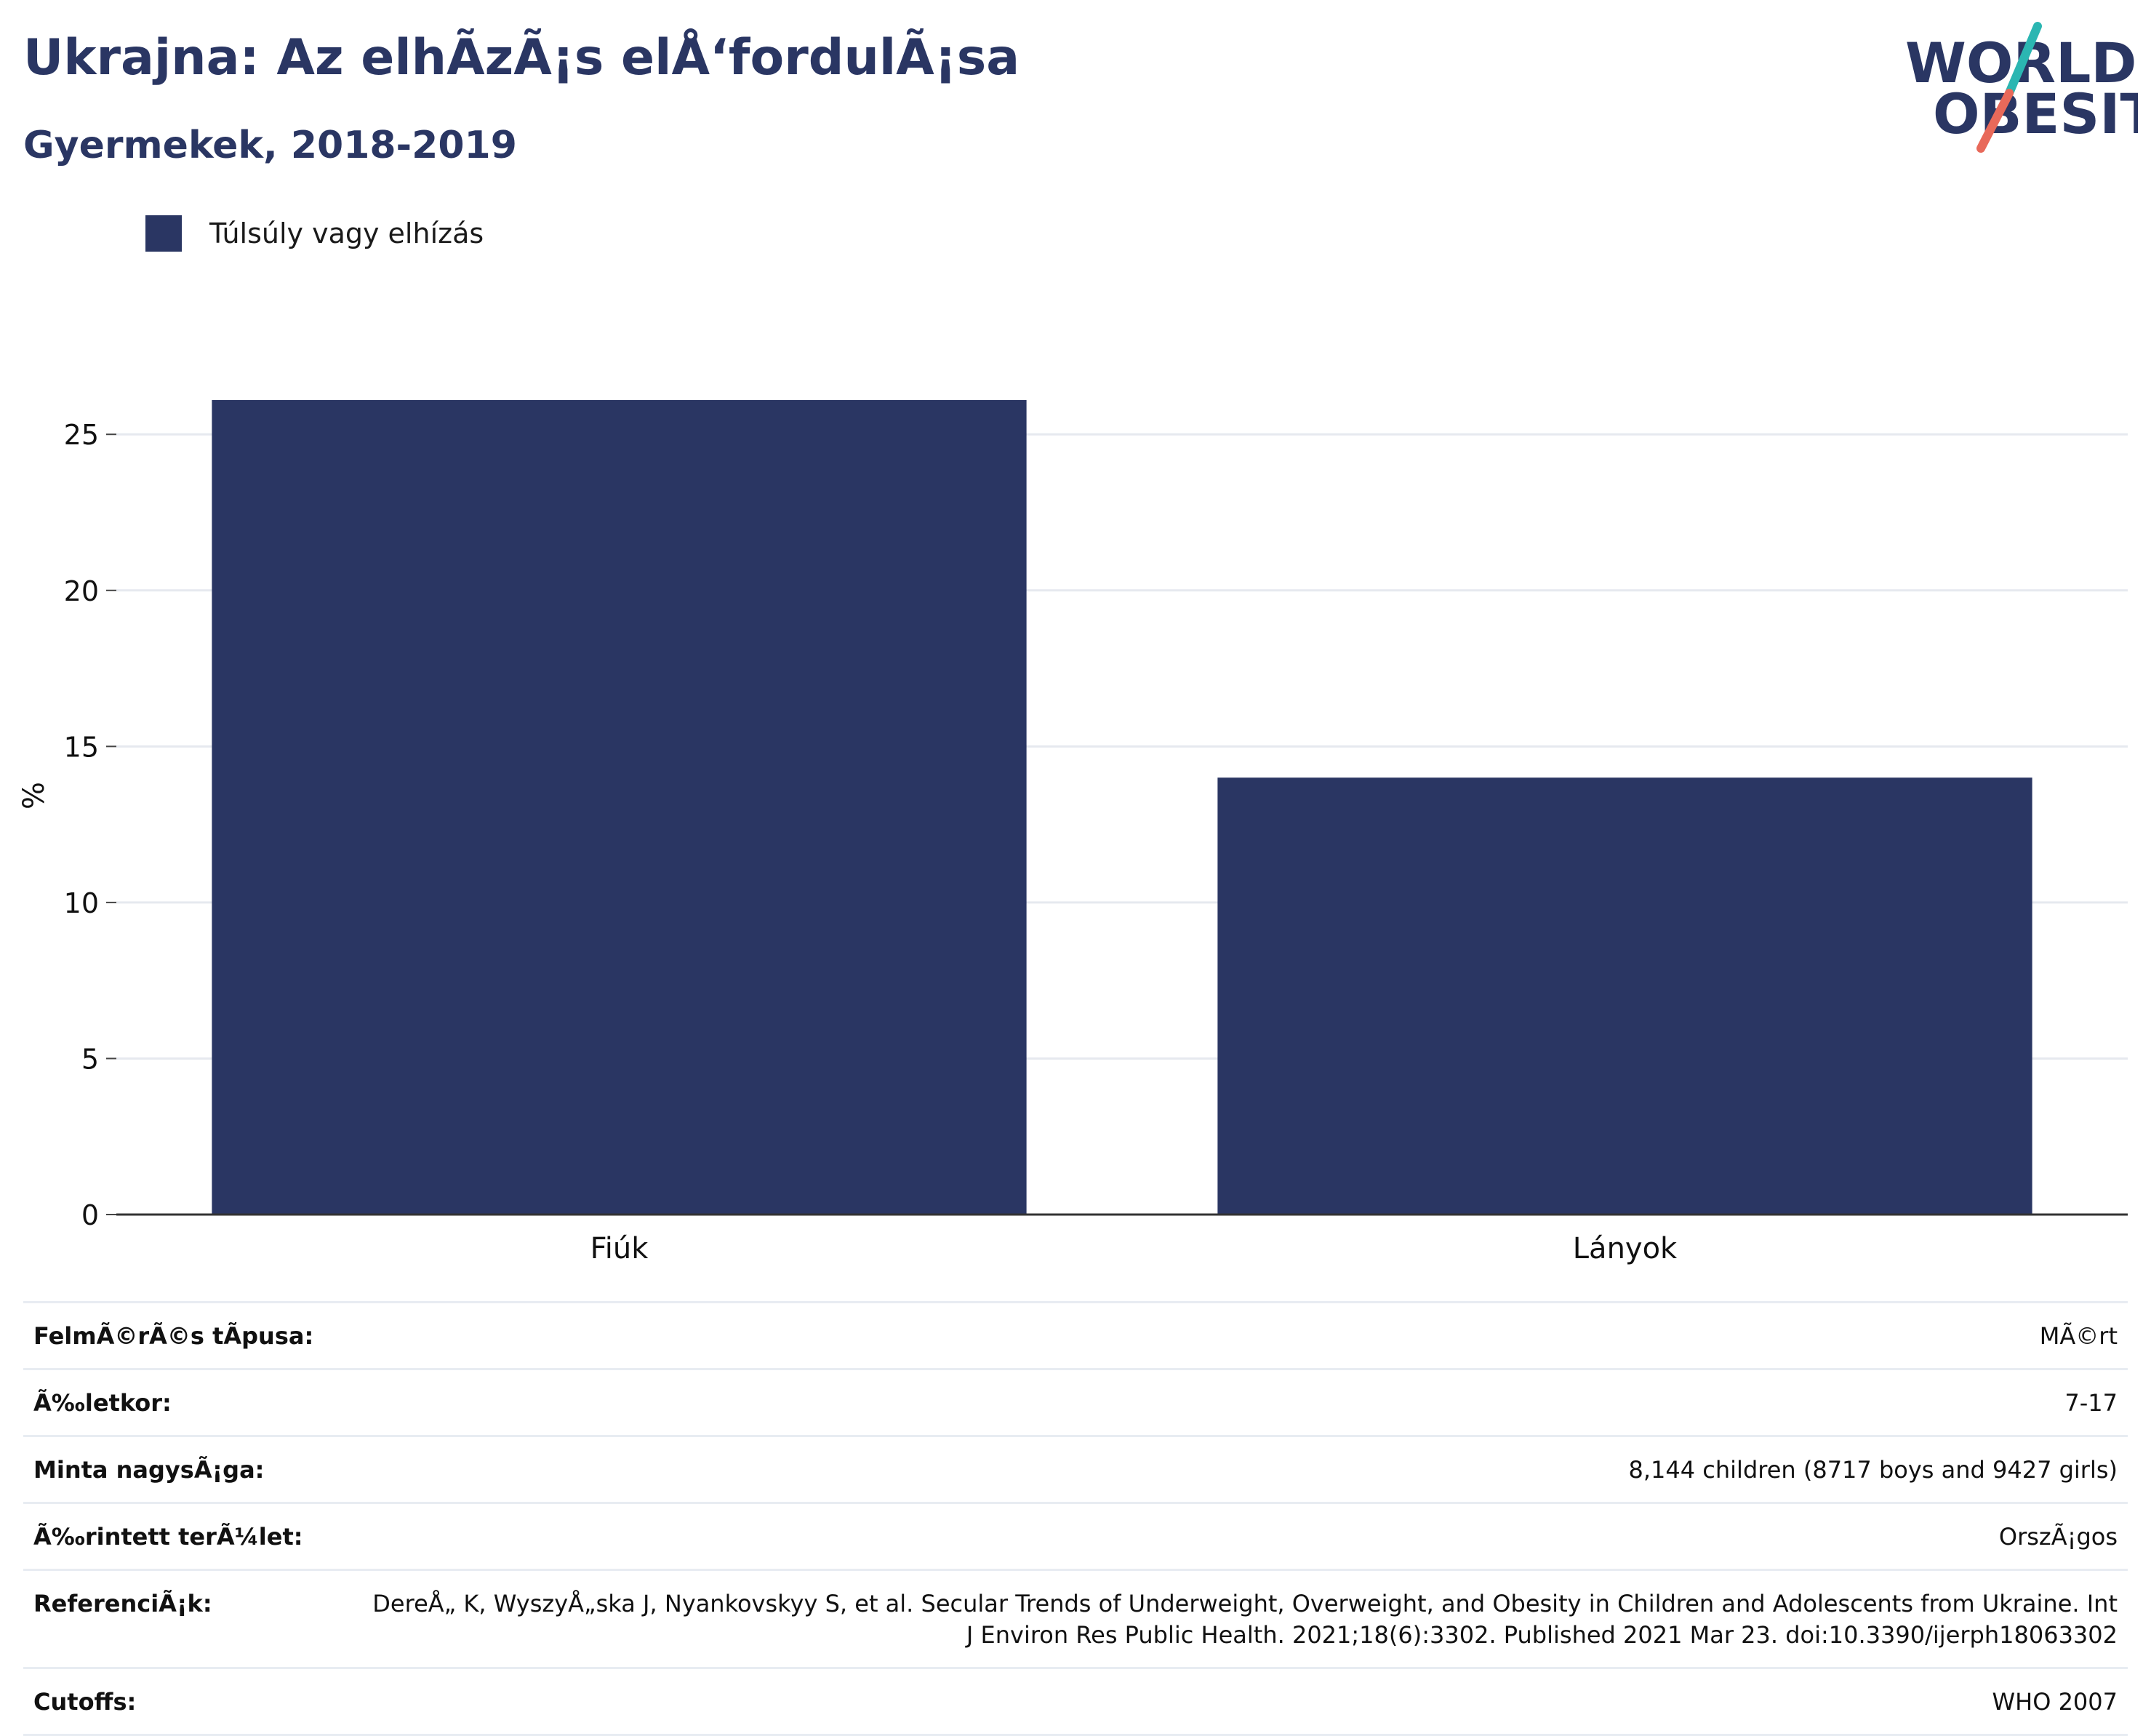  Describe the element at coordinates (34, 795) in the screenshot. I see `y-axis-title: %` at that location.